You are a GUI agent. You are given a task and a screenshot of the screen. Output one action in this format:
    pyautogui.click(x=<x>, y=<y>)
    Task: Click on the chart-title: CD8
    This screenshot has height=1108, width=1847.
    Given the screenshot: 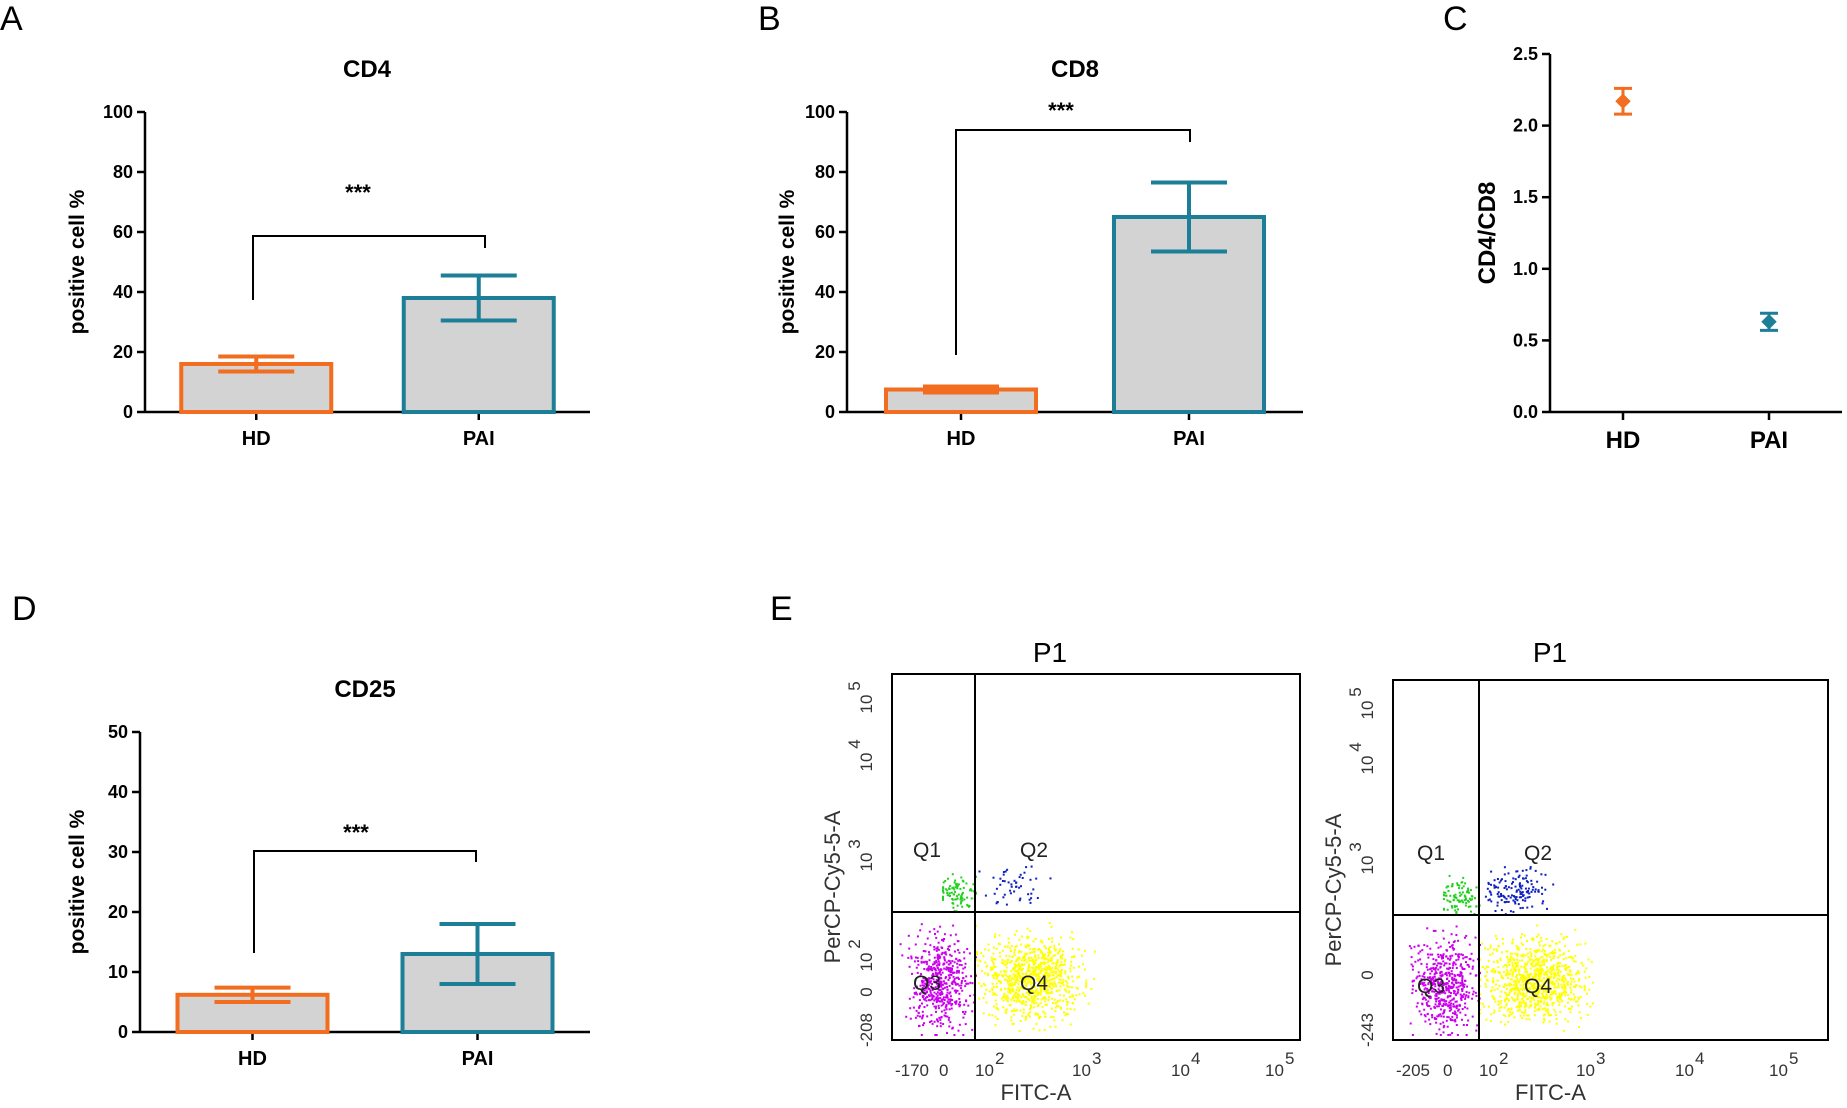 What is the action you would take?
    pyautogui.click(x=1075, y=69)
    